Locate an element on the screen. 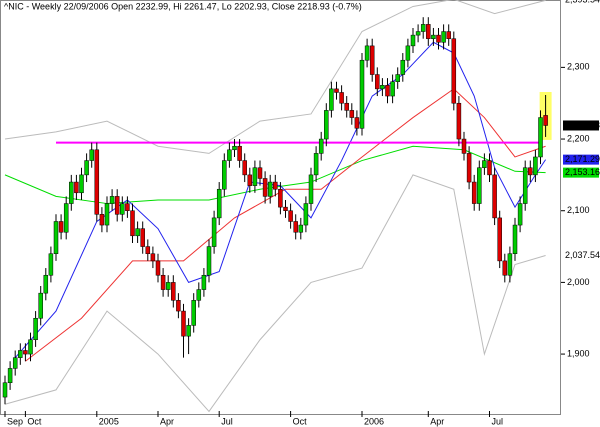  x-tick-label: 2005 is located at coordinates (109, 421).